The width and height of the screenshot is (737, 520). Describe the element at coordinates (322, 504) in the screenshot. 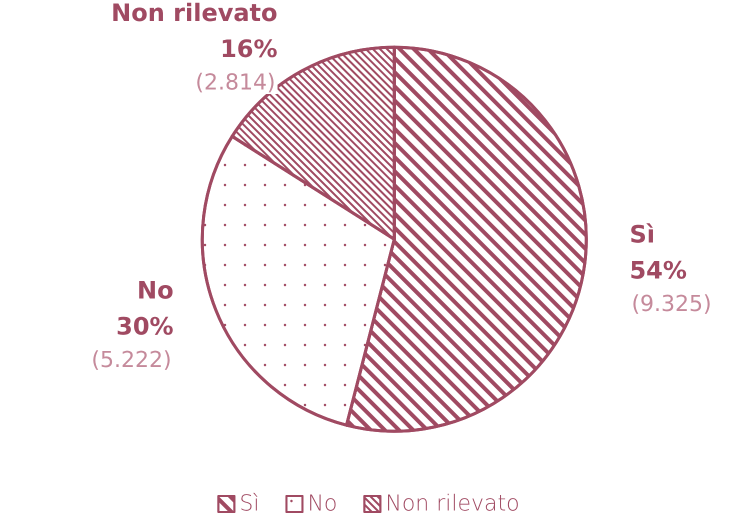

I see `legend-label: No` at that location.